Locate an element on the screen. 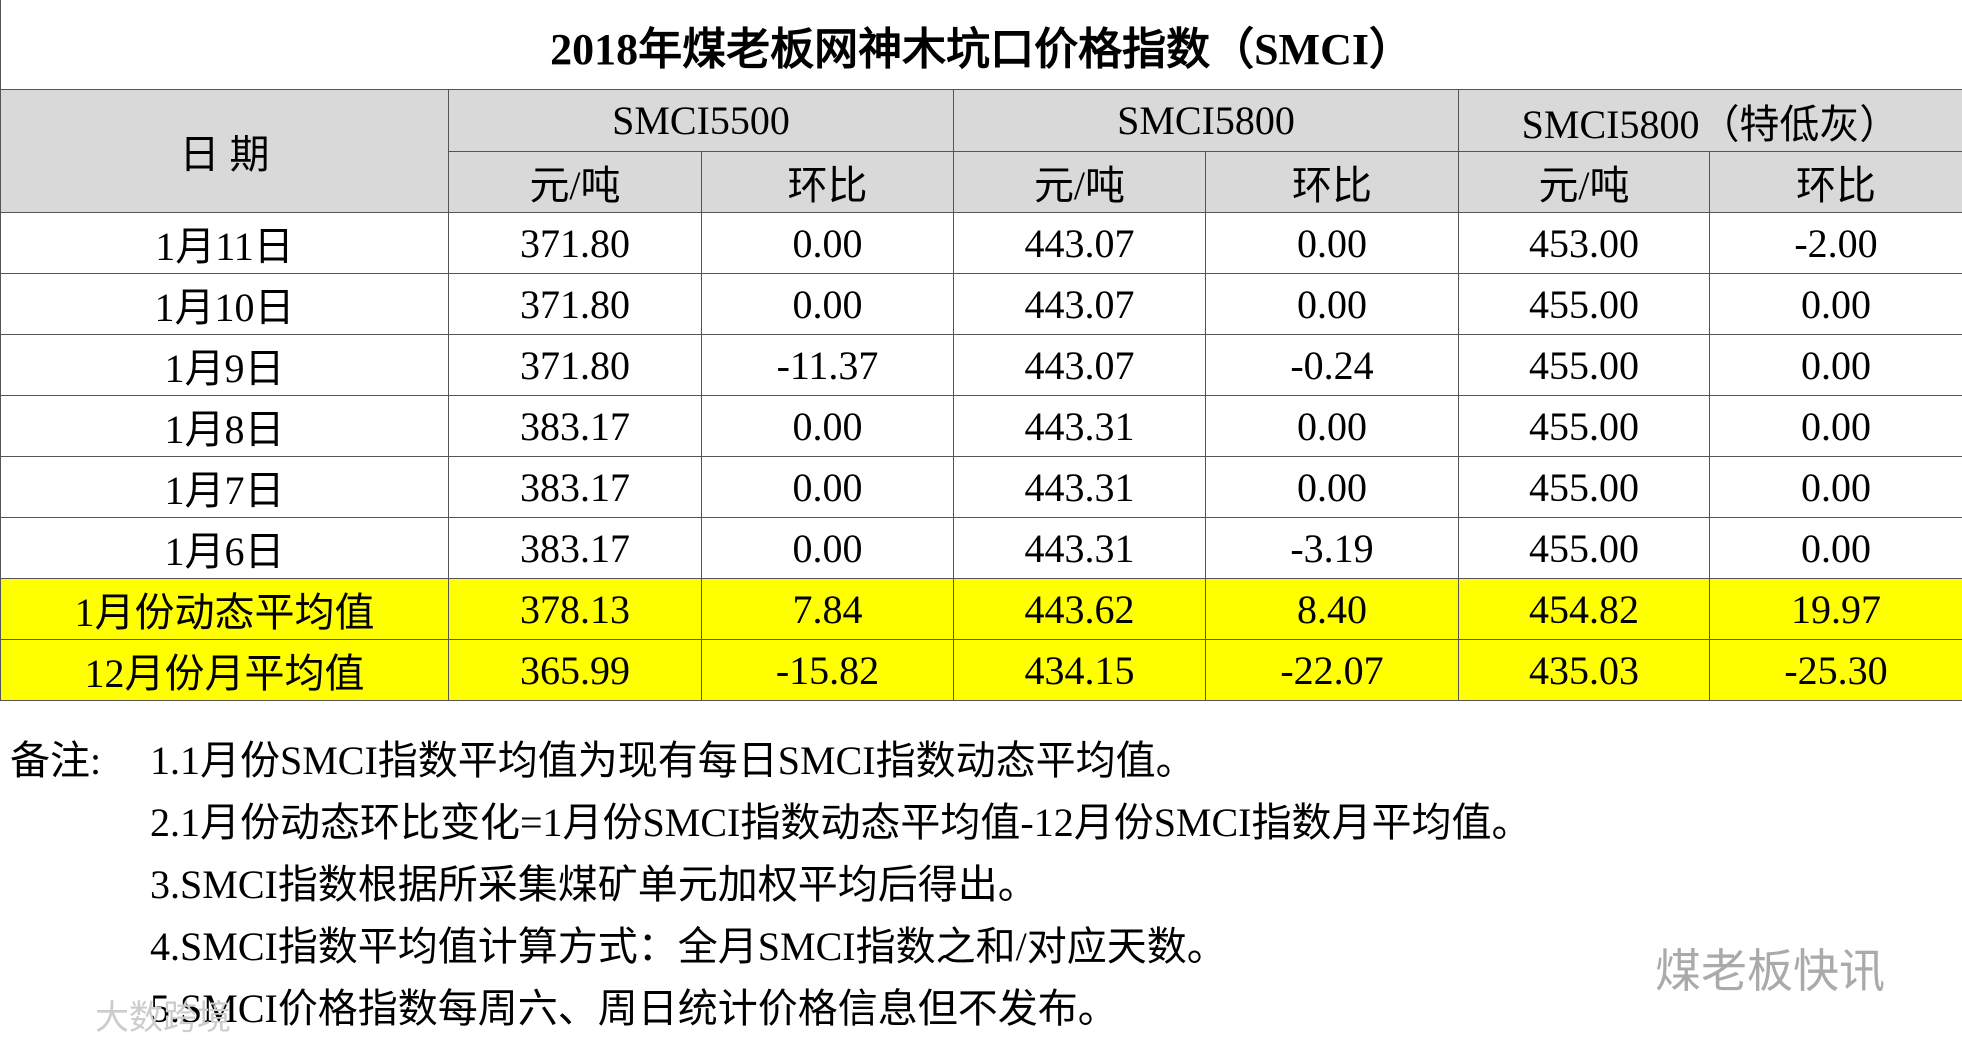  table-row: 1月10日 371.80 0.00 443.07 0.00 455.00 0.00 is located at coordinates (981, 304).